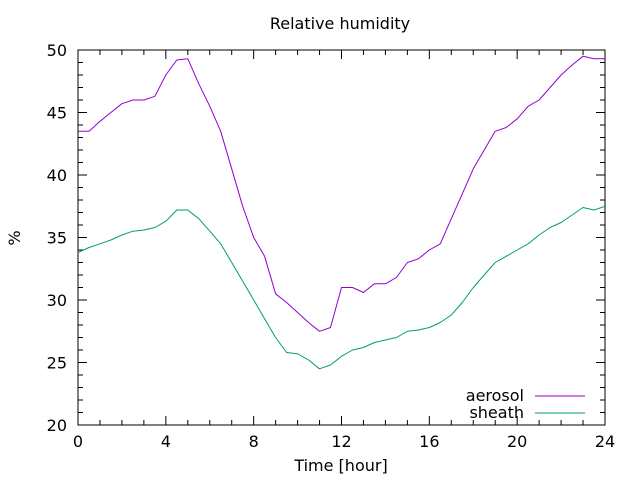 This screenshot has width=640, height=480. What do you see at coordinates (57, 425) in the screenshot?
I see `y-tick-label: 20` at bounding box center [57, 425].